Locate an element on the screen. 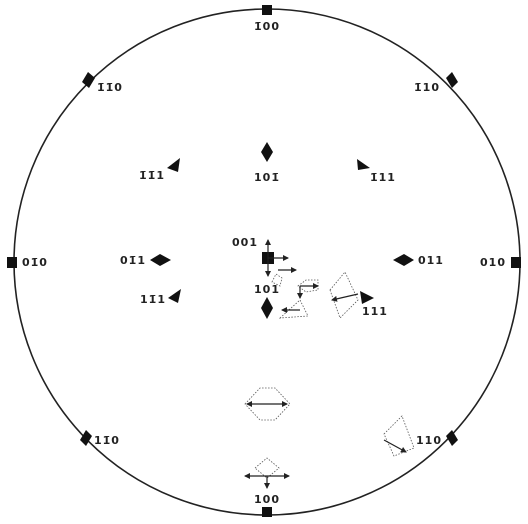 The height and width of the screenshot is (524, 528). node-label: 100 is located at coordinates (267, 499).